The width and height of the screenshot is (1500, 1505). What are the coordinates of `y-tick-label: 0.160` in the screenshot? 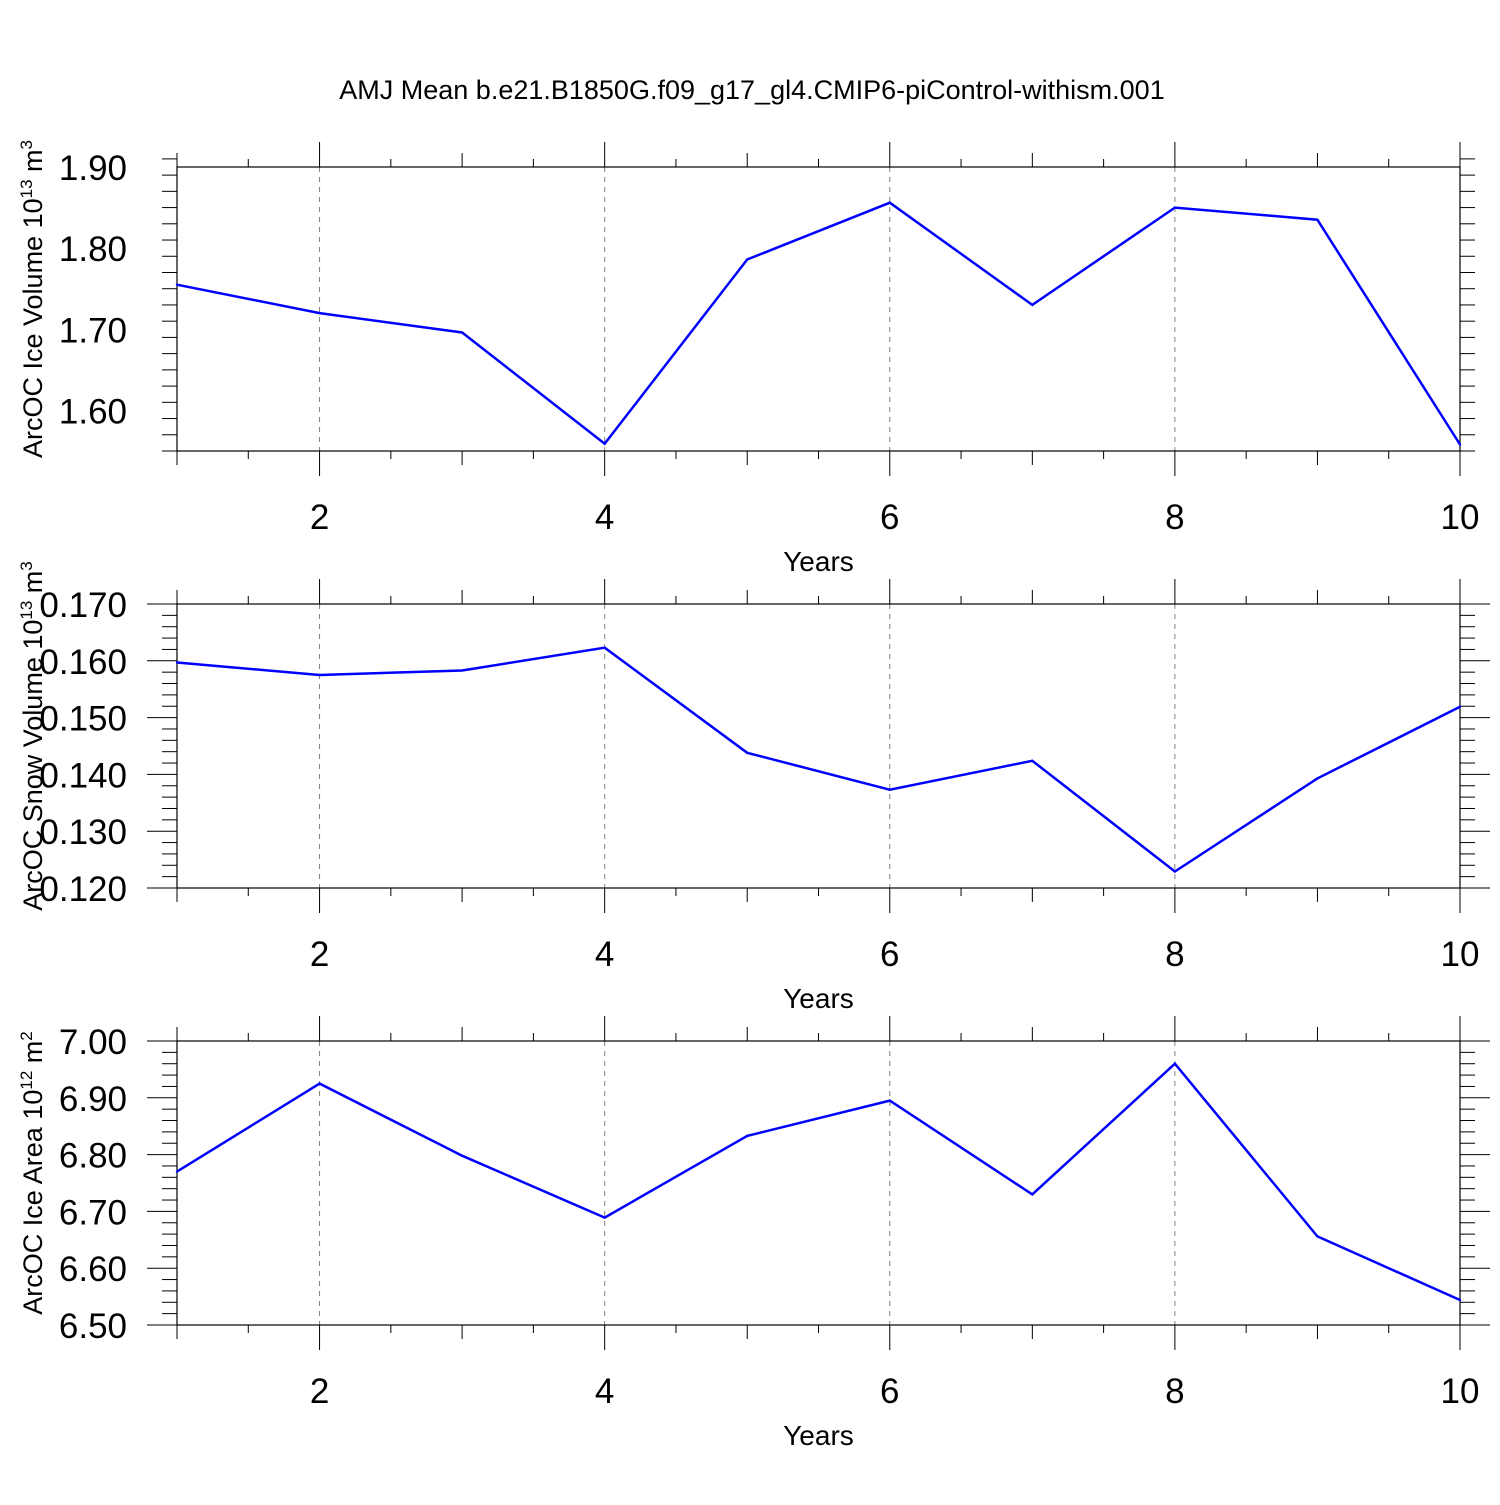 It's located at (83, 662).